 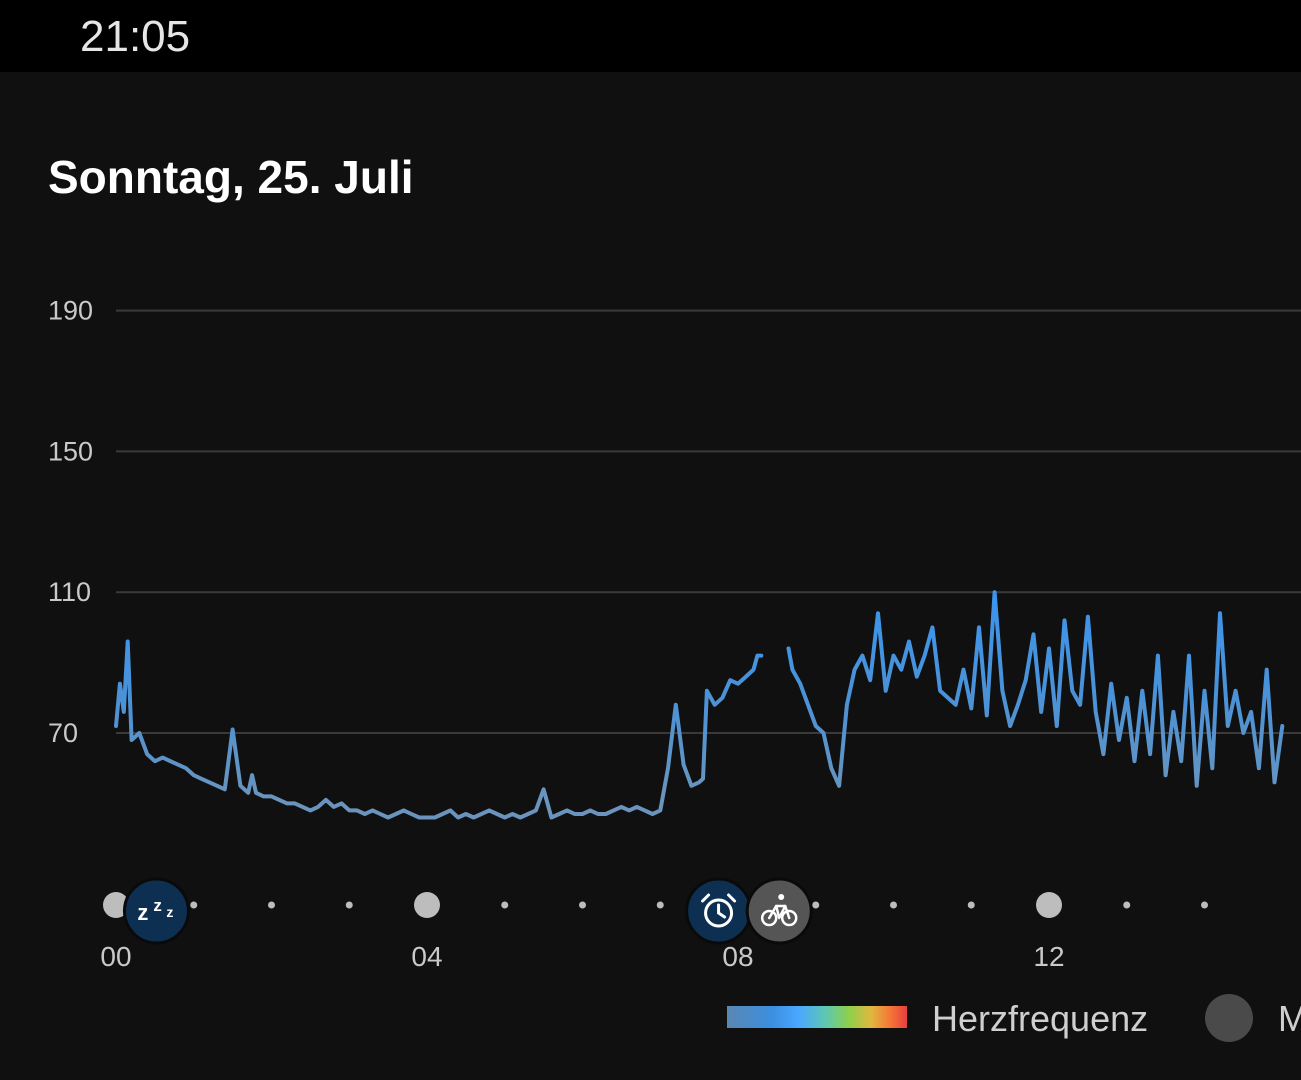 What do you see at coordinates (732, 898) in the screenshot?
I see `bell-right` at bounding box center [732, 898].